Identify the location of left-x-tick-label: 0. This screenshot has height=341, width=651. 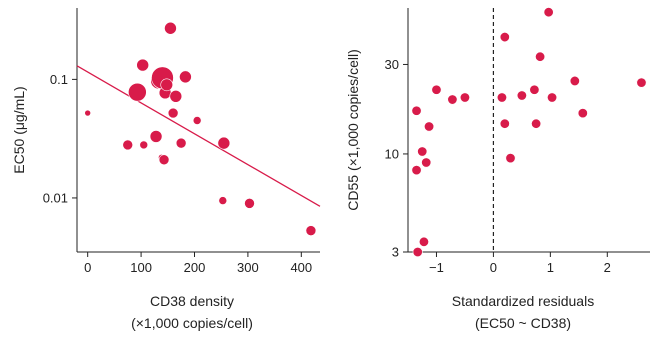
(87, 267).